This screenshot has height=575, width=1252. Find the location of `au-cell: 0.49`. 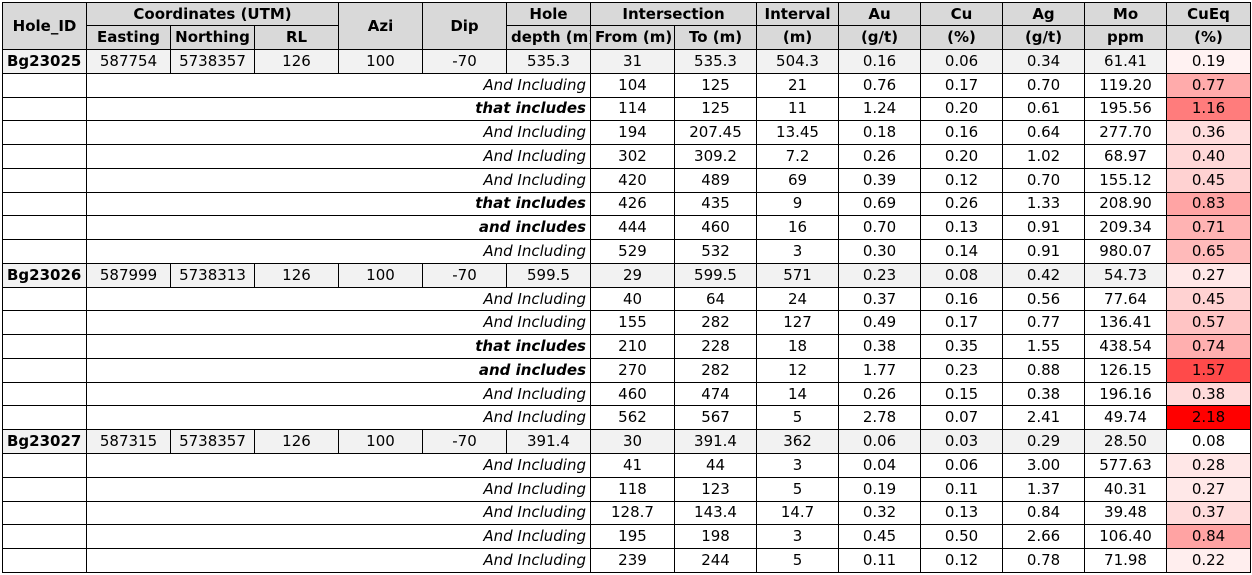

au-cell: 0.49 is located at coordinates (880, 323).